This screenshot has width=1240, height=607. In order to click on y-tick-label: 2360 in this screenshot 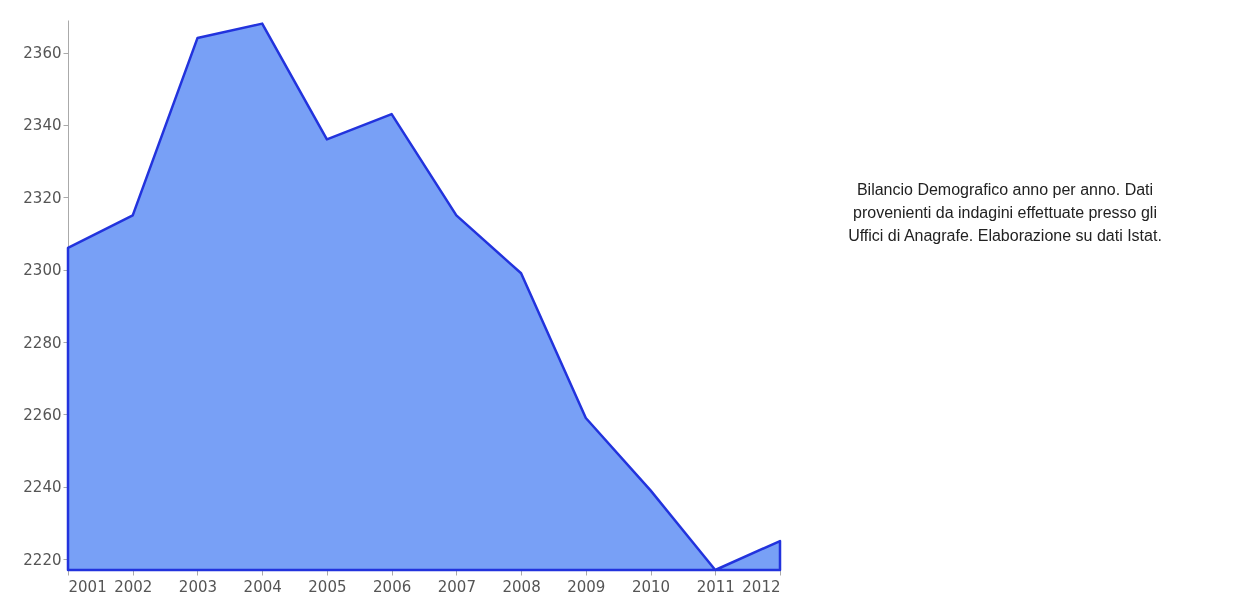, I will do `click(42, 53)`.